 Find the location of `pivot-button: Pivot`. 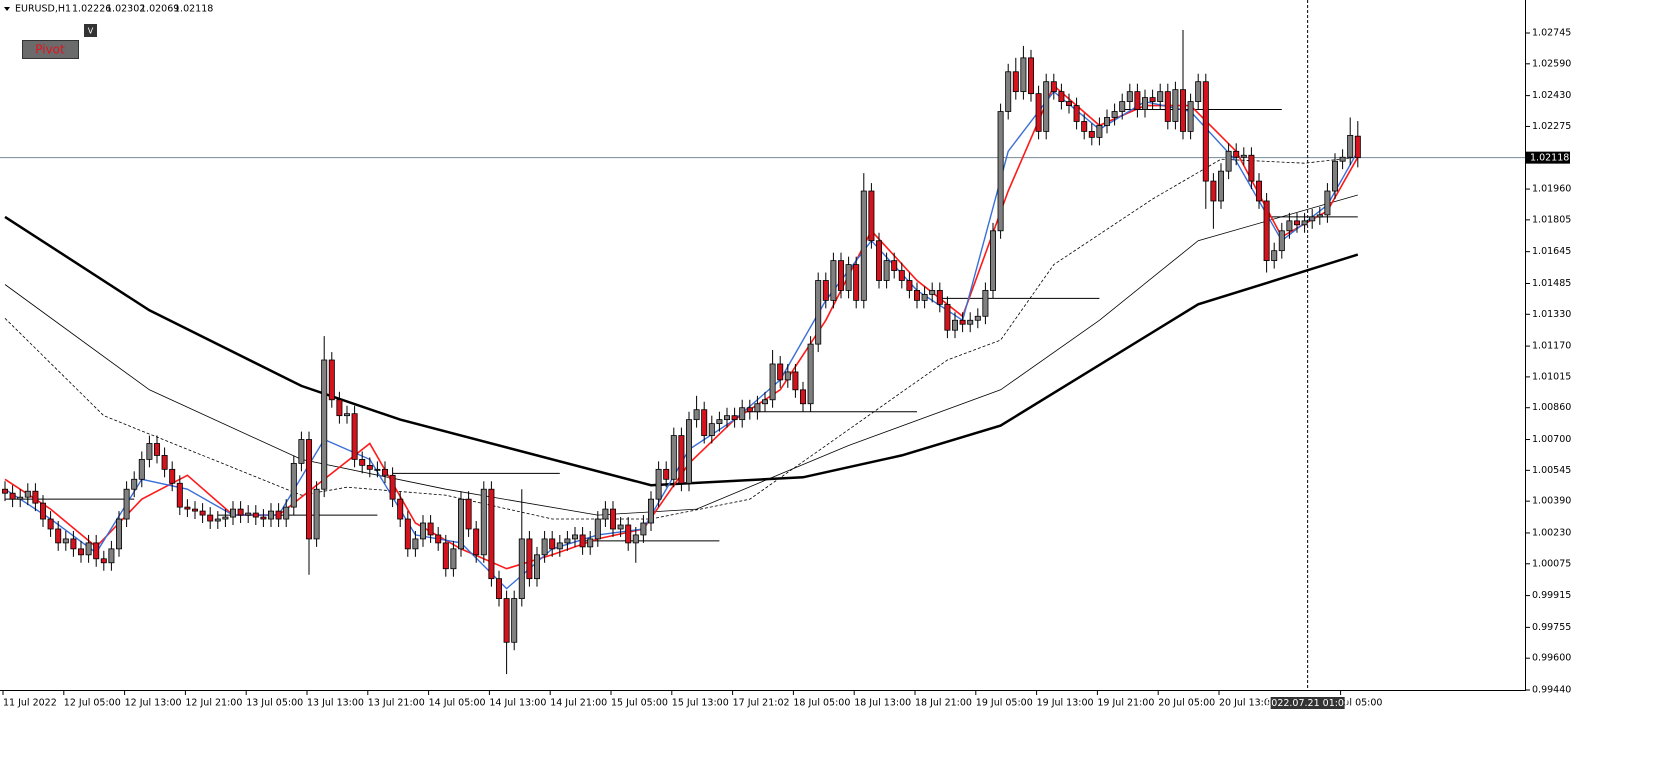

pivot-button: Pivot is located at coordinates (50, 49).